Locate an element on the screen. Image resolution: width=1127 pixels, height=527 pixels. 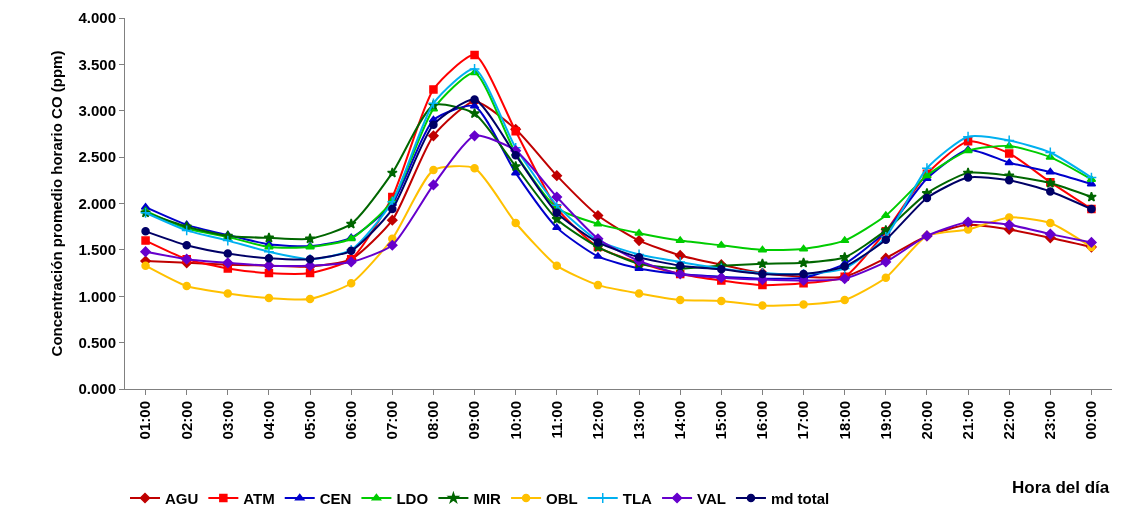
y-tick-label: 1.500 is located at coordinates (97, 250).